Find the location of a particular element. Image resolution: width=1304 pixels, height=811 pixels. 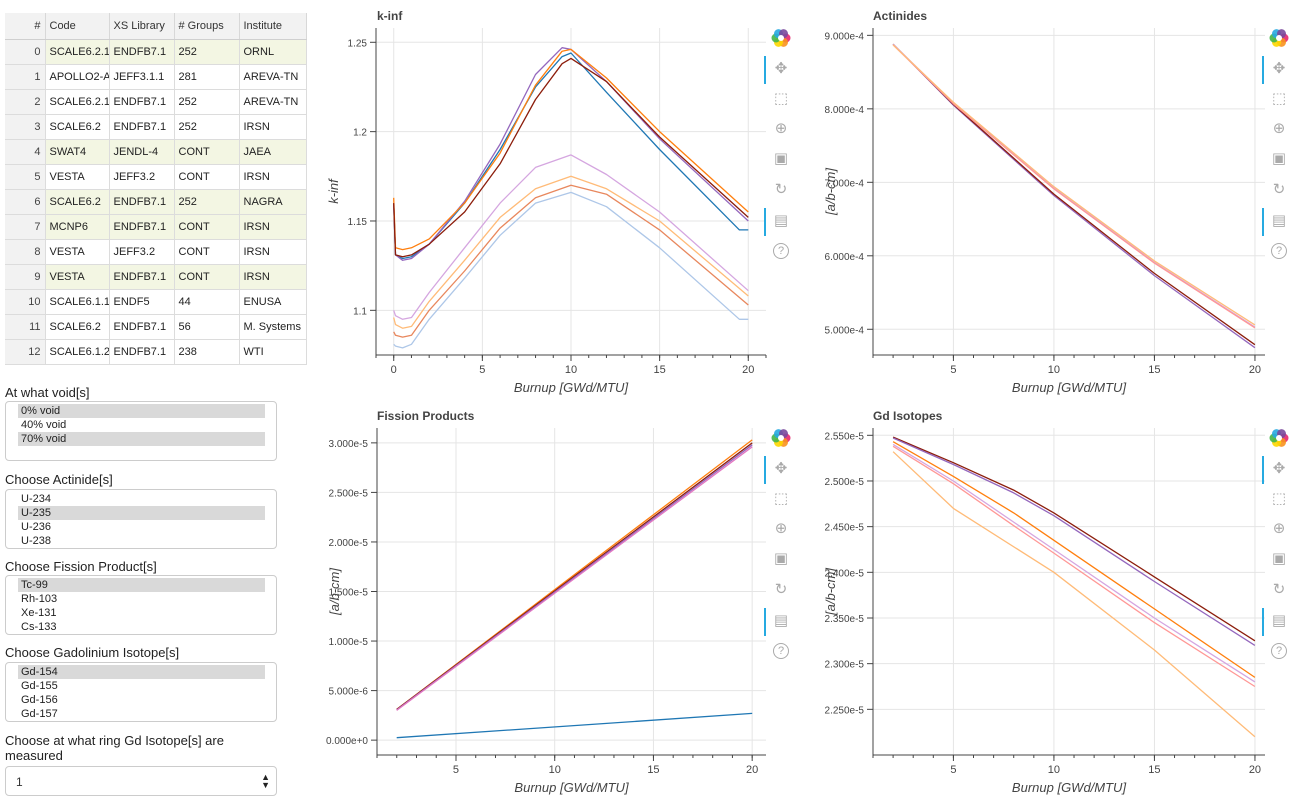

table-row: 12 SCALE6.1.2 ENDFB7.1 238 WTI is located at coordinates (156, 352).